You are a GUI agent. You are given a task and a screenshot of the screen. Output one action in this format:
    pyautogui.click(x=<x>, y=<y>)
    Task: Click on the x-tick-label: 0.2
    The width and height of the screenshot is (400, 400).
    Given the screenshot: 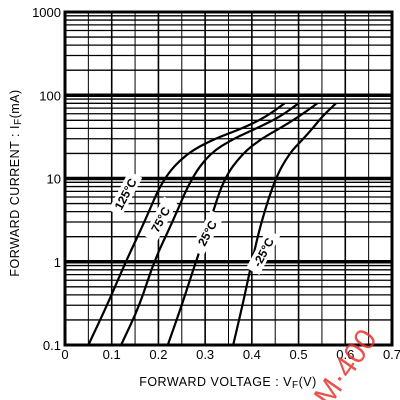 What is the action you would take?
    pyautogui.click(x=158, y=354)
    